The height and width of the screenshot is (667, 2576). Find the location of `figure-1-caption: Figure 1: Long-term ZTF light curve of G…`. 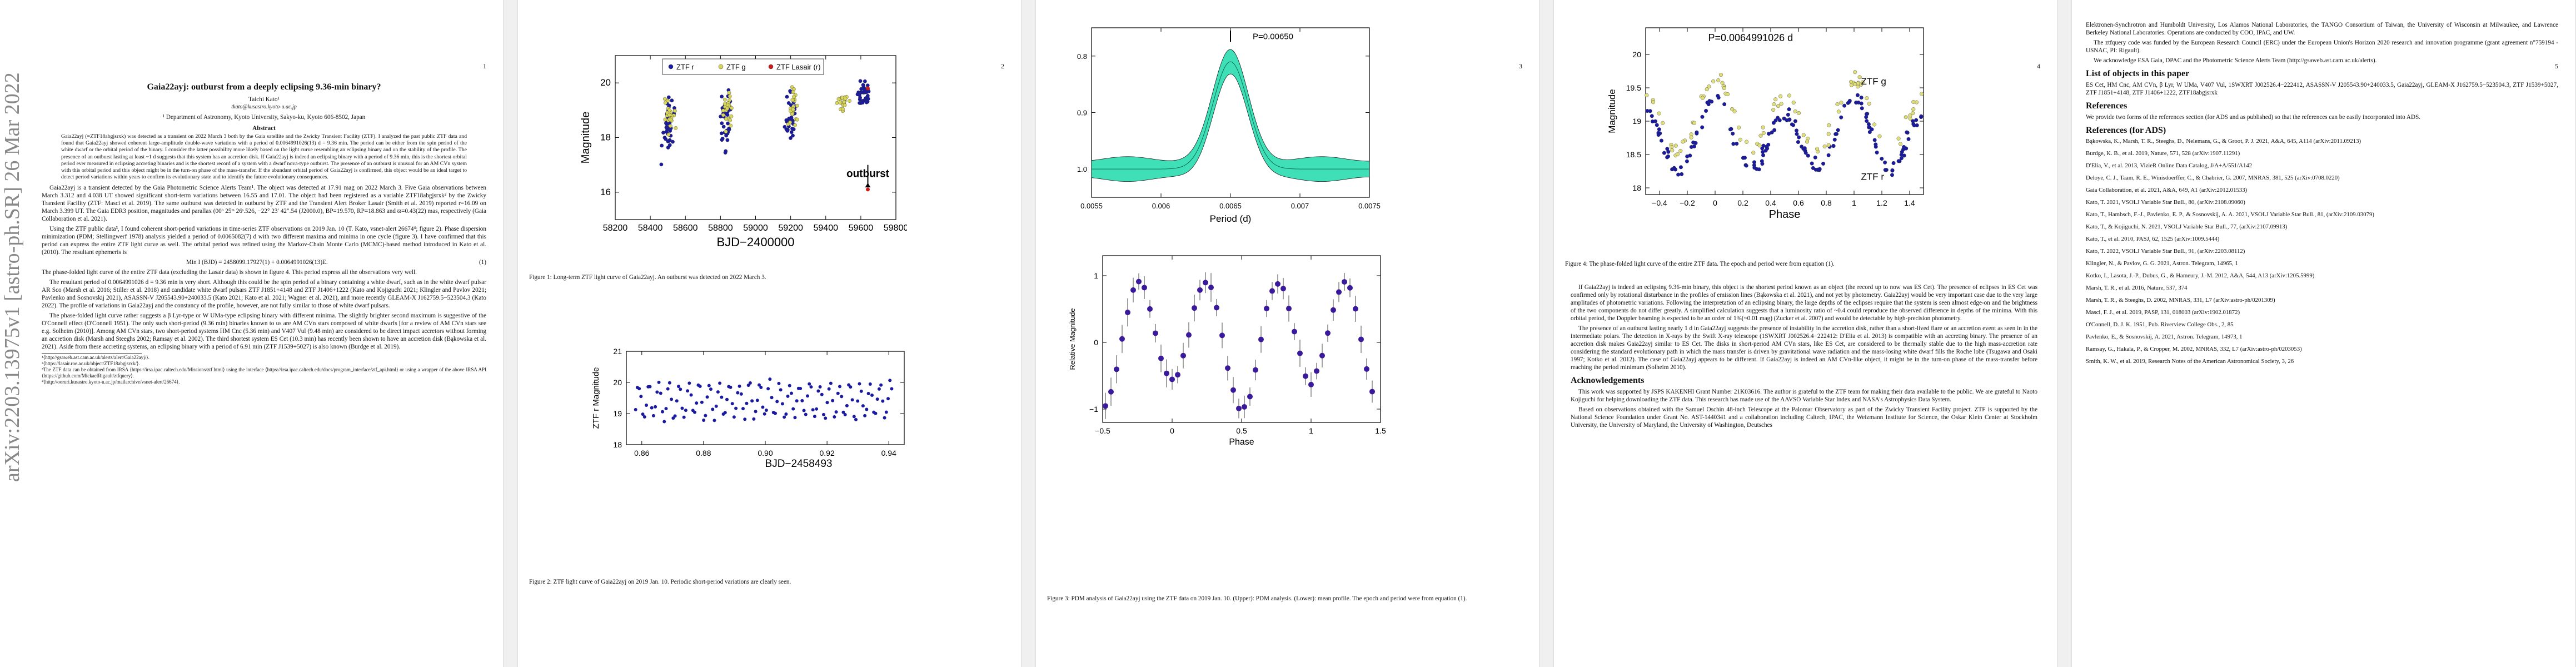

figure-1-caption: Figure 1: Long-term ZTF light curve of G… is located at coordinates (647, 277).